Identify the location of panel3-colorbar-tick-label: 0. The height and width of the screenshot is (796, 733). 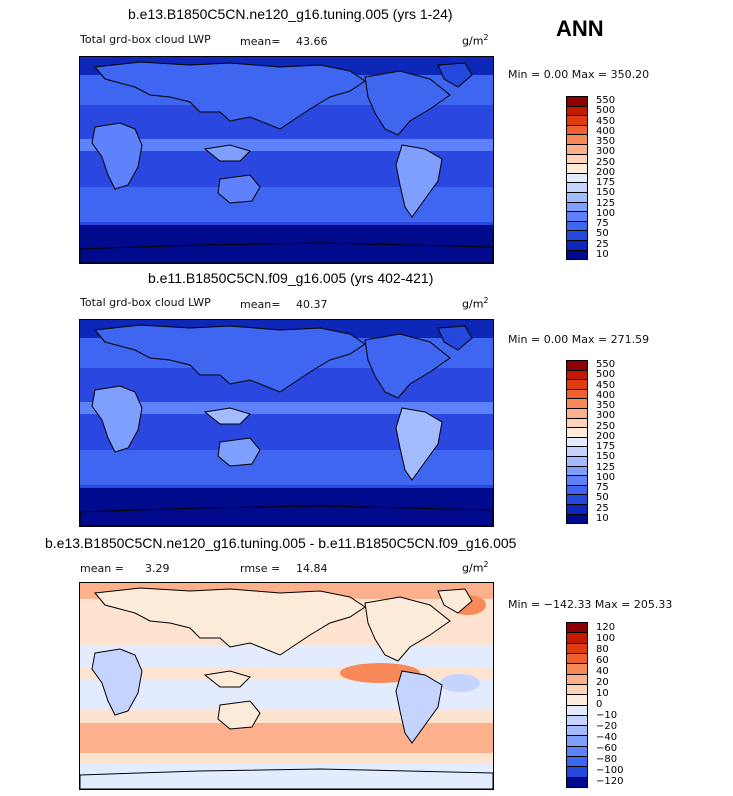
(599, 704).